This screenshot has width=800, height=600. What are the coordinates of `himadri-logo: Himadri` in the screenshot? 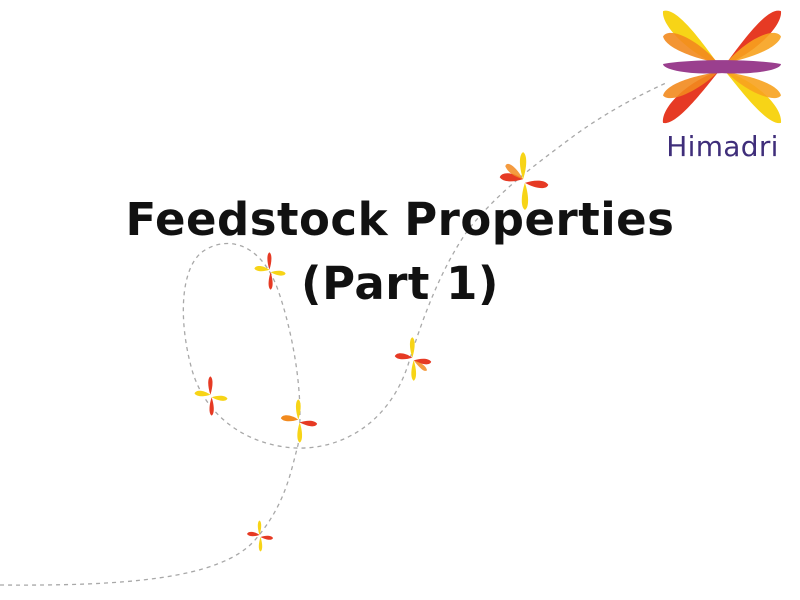 It's located at (722, 86).